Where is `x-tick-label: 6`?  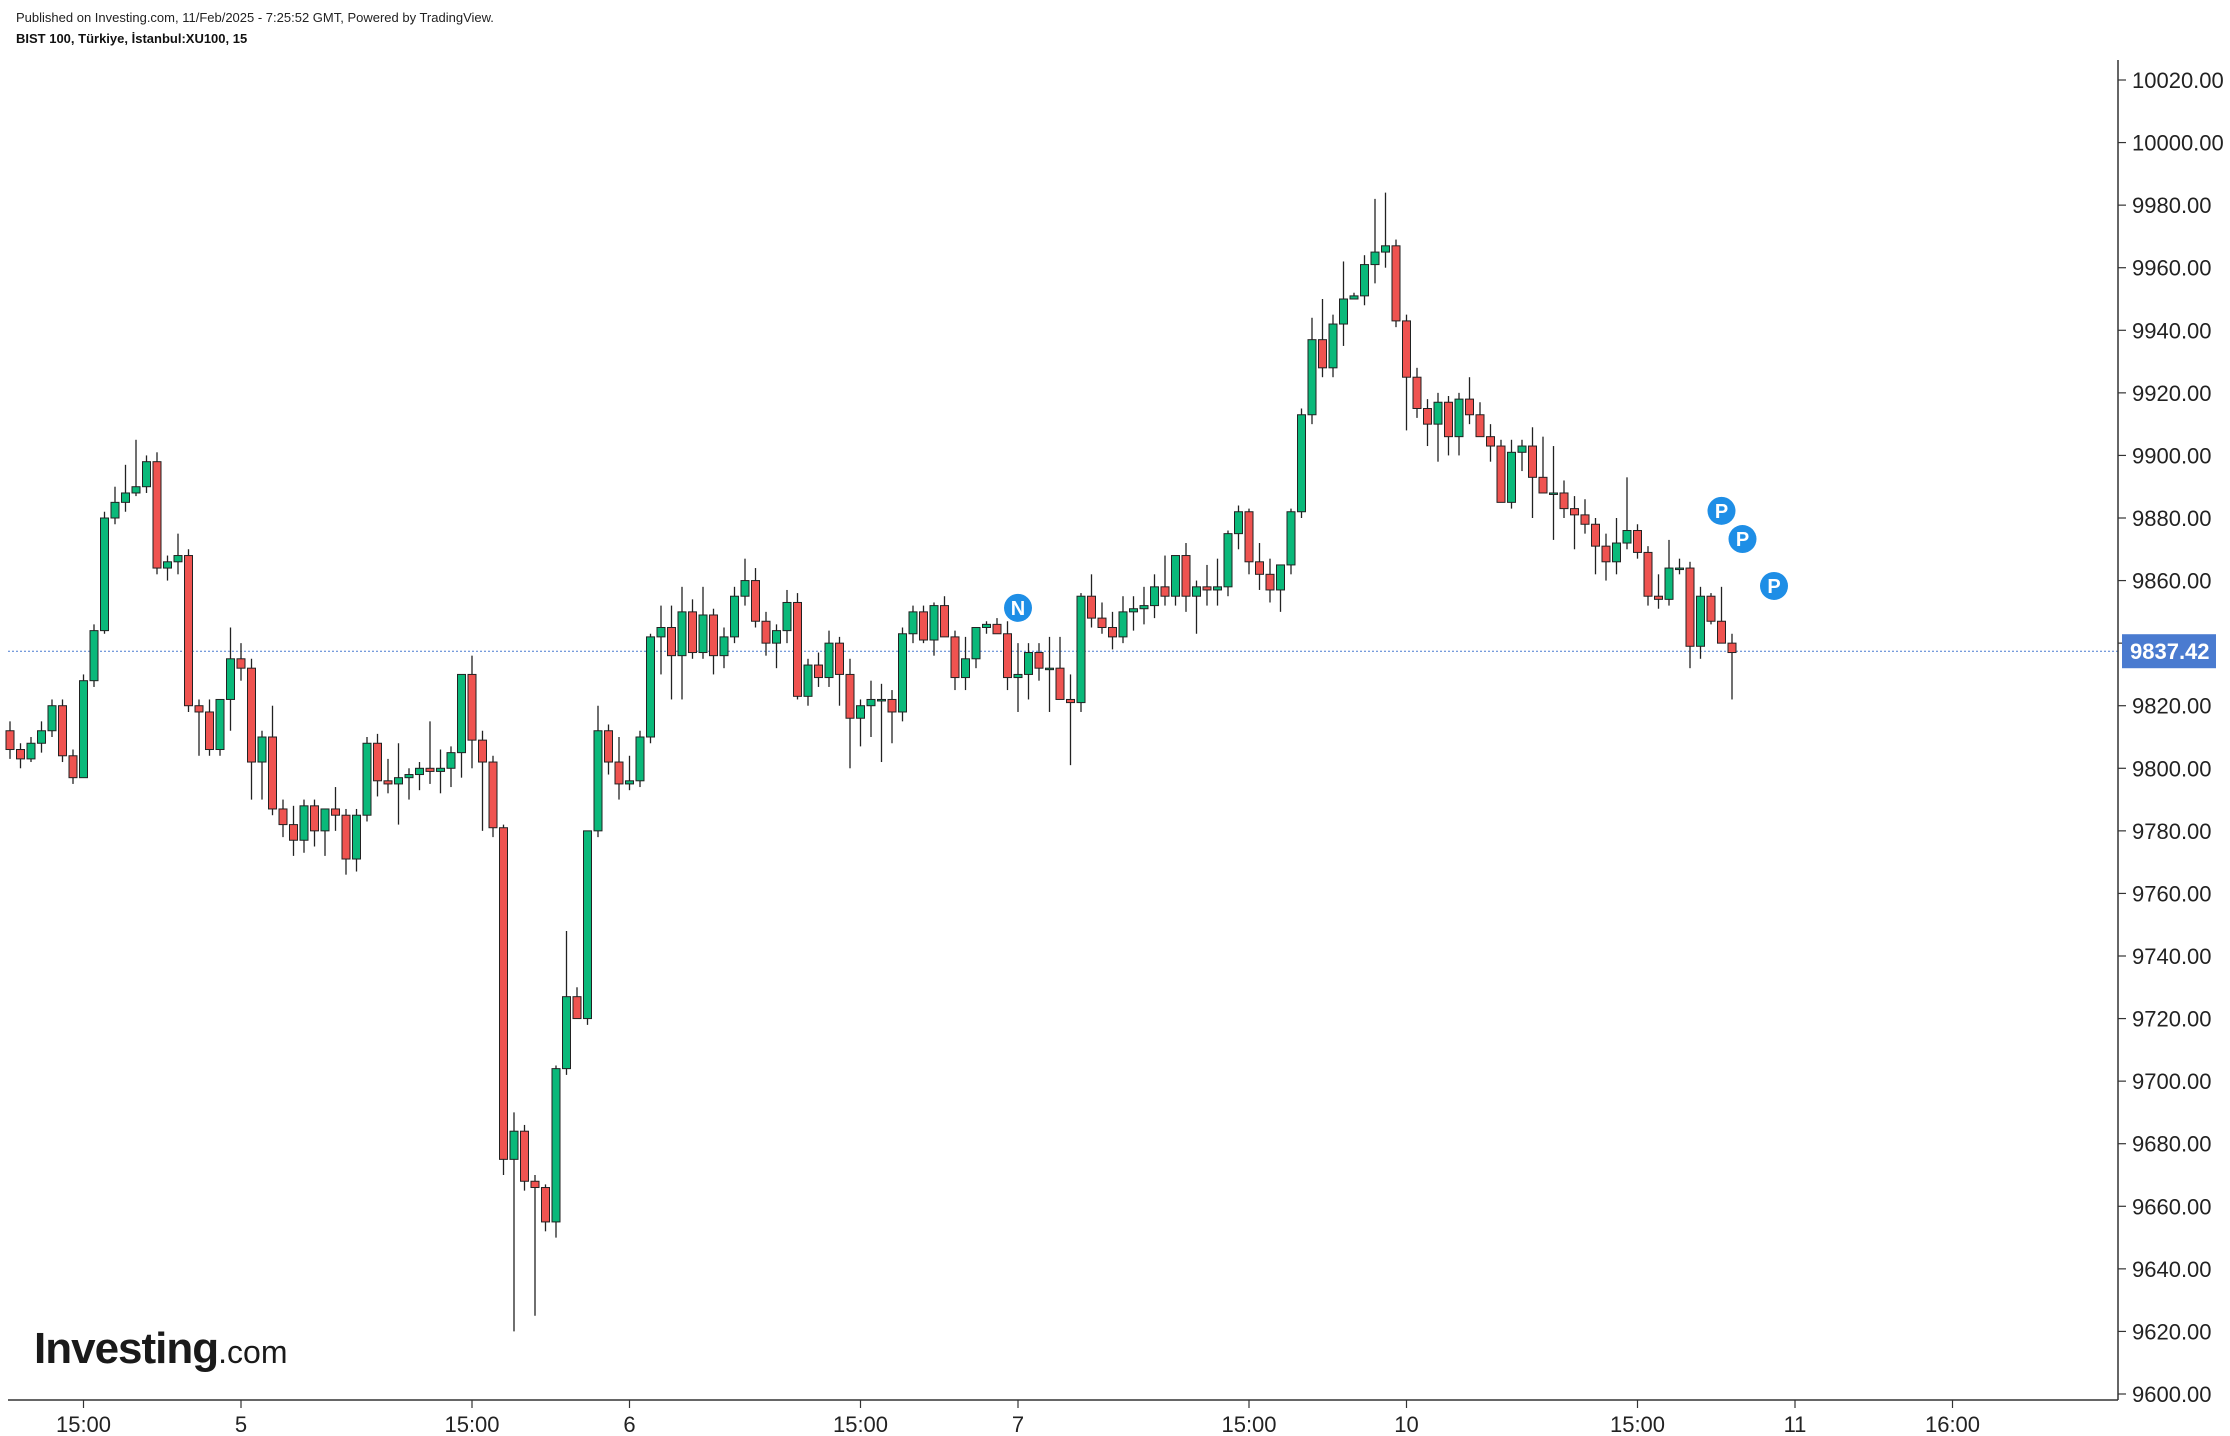
x-tick-label: 6 is located at coordinates (629, 1424).